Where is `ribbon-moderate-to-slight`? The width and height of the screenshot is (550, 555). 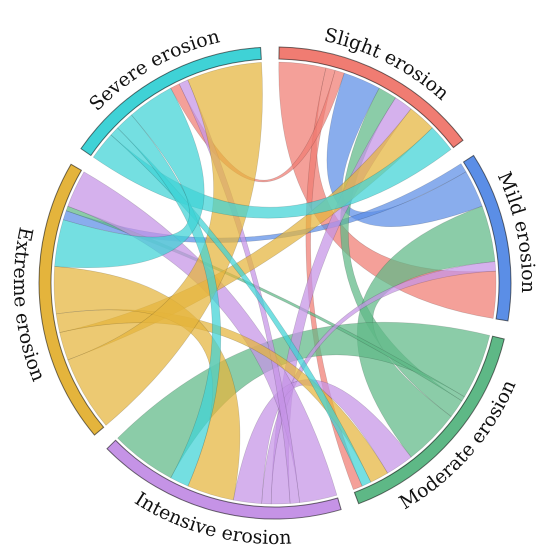 ribbon-moderate-to-slight is located at coordinates (401, 252).